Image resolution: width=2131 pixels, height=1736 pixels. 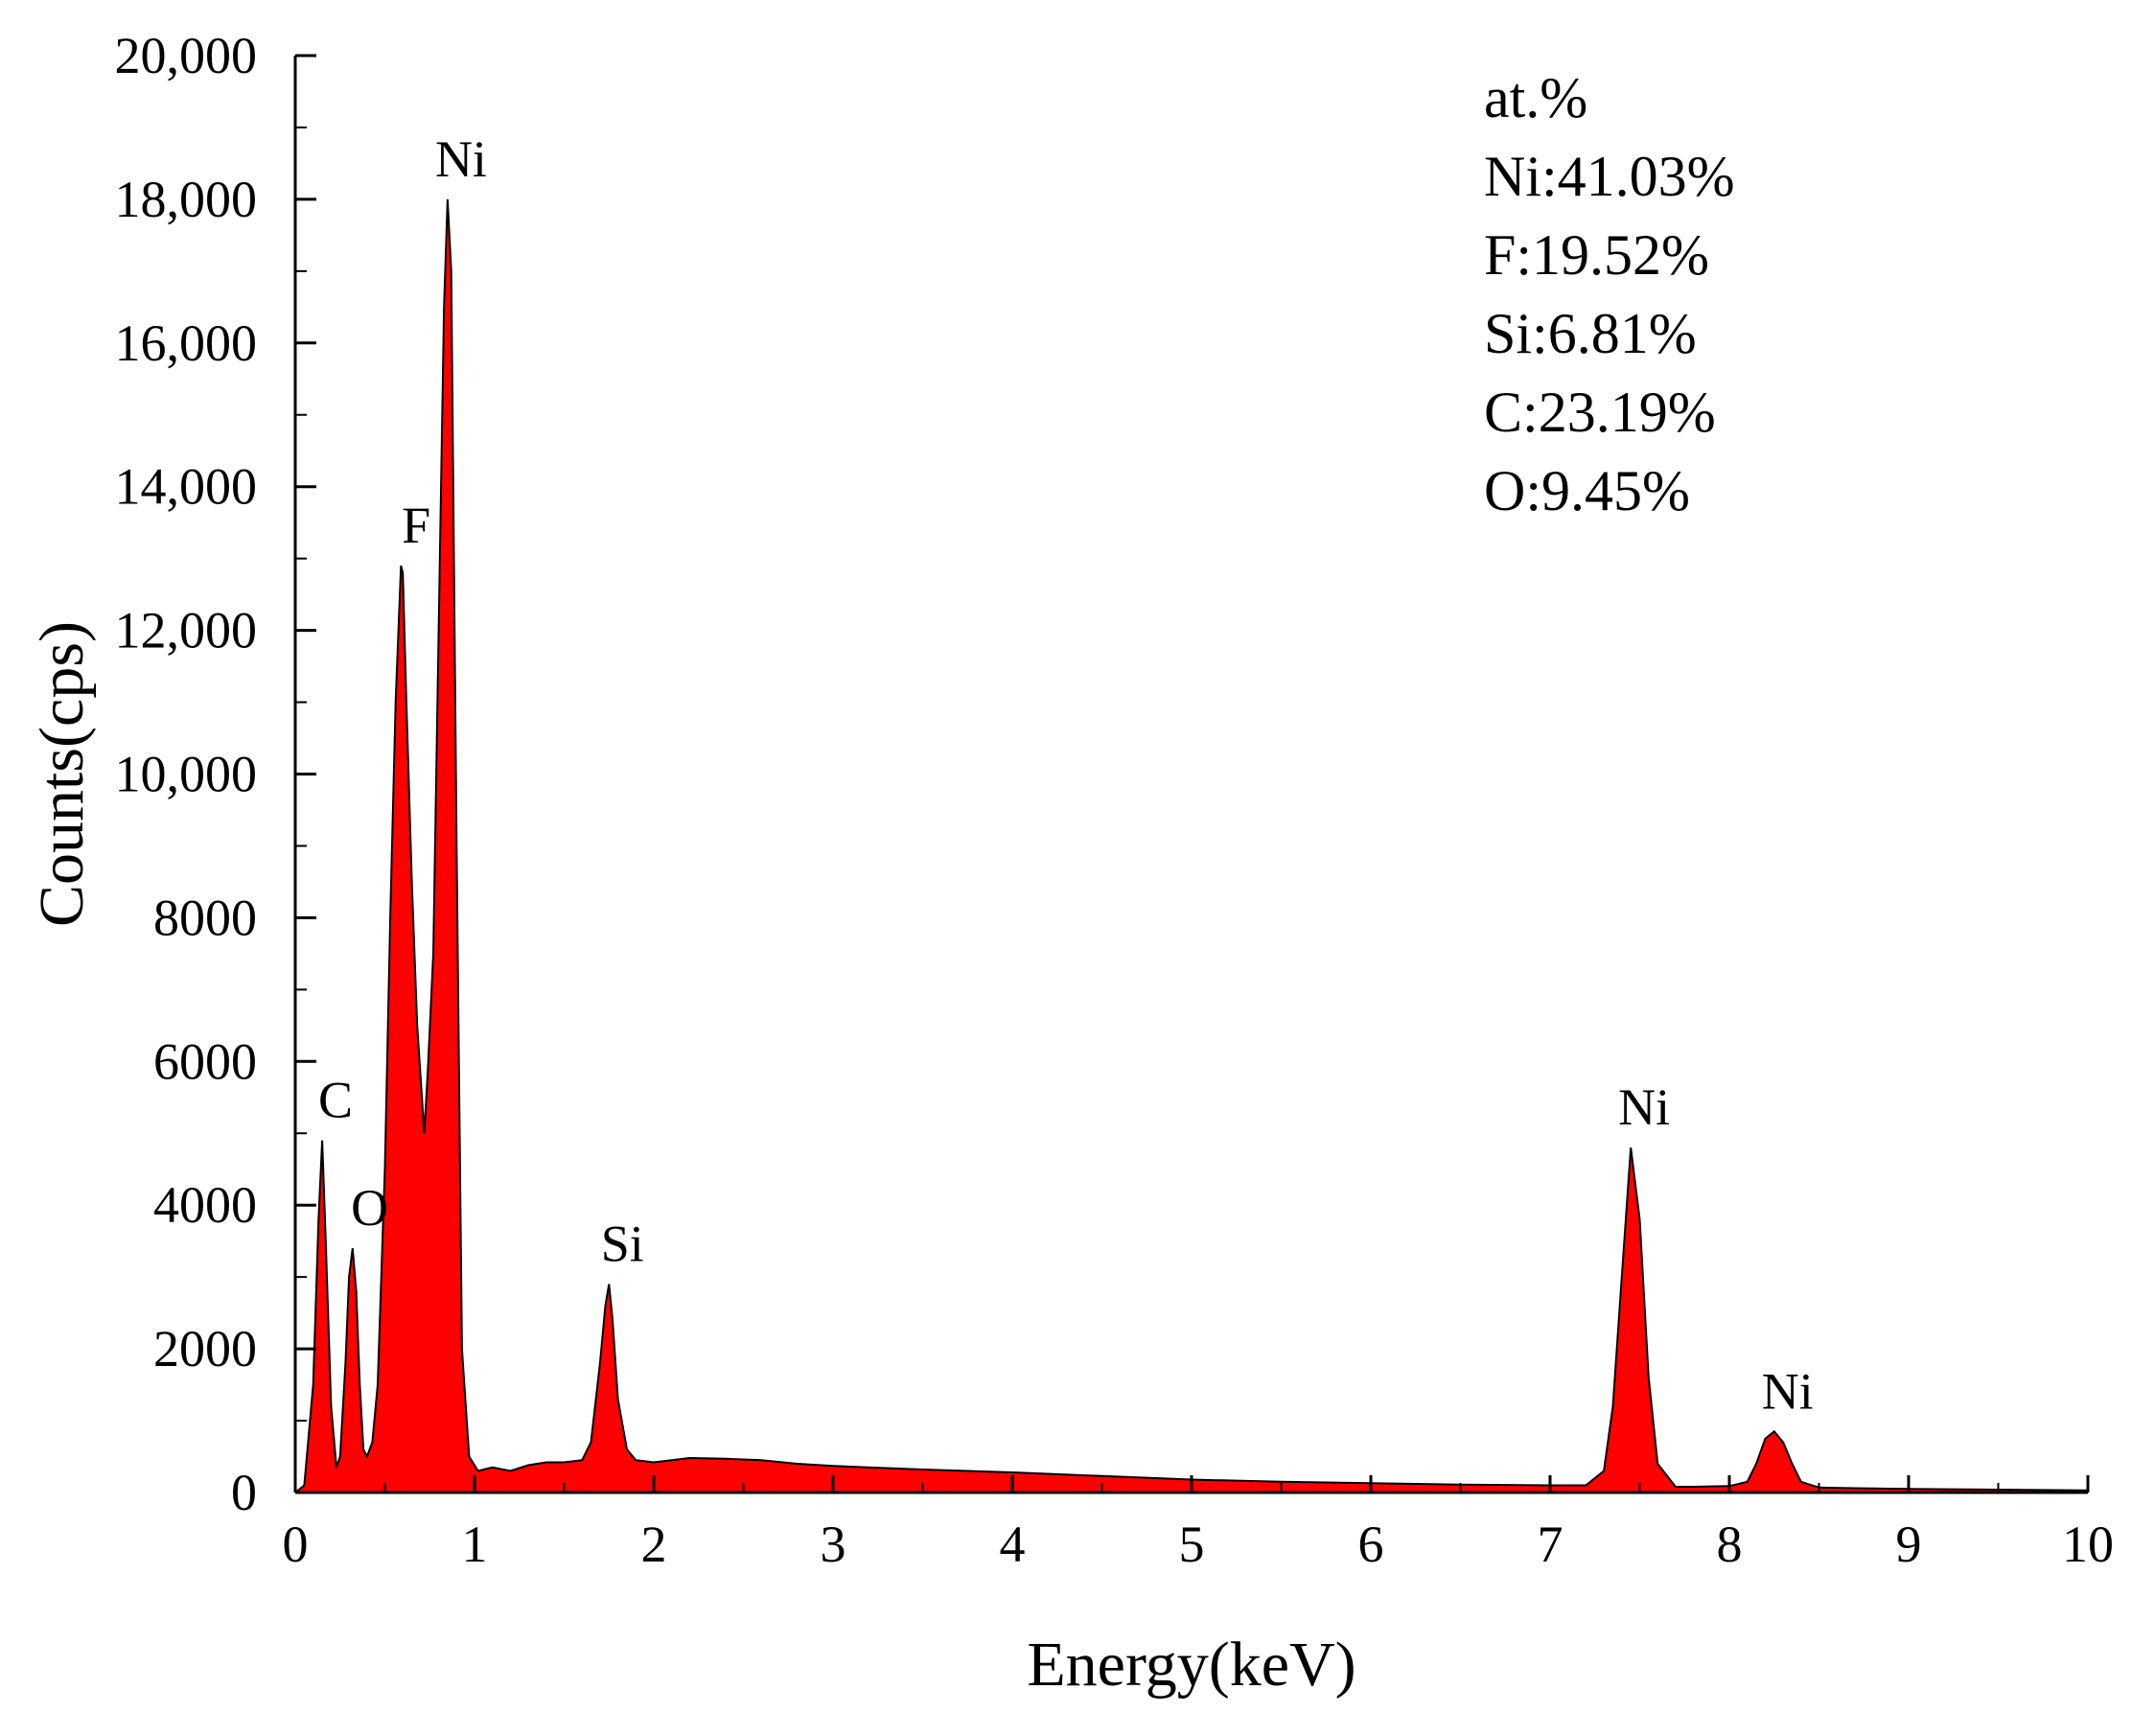 What do you see at coordinates (416, 525) in the screenshot?
I see `peak-label: F` at bounding box center [416, 525].